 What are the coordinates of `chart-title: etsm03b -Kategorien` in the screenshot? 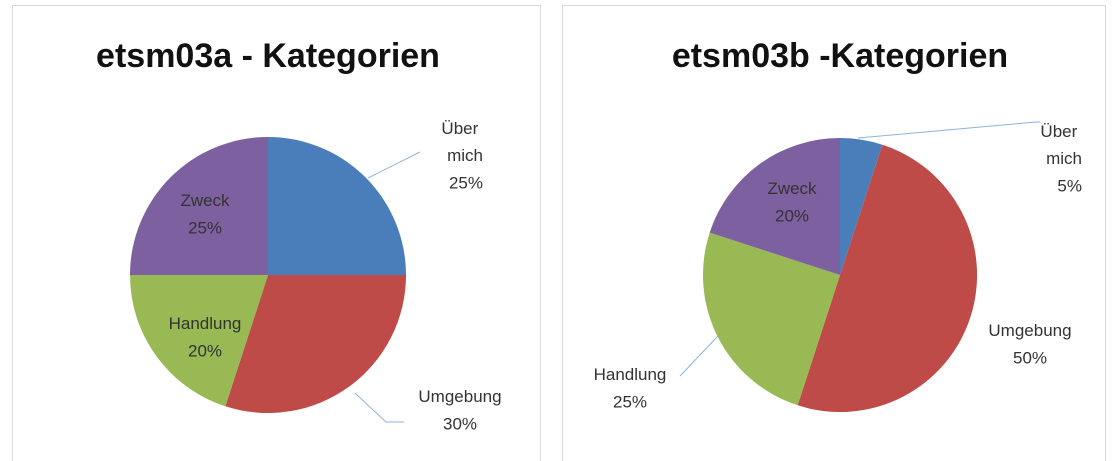 It's located at (840, 56).